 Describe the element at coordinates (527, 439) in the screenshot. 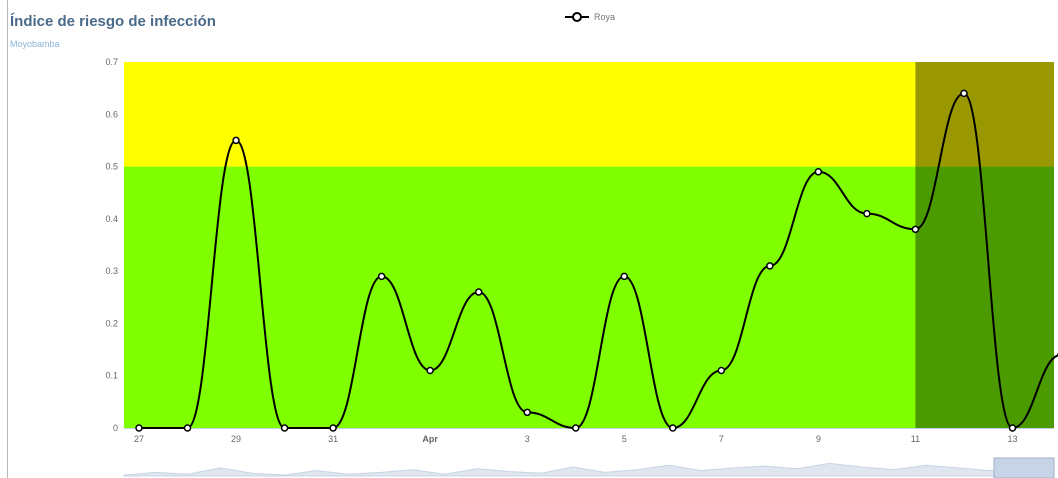

I see `x-tick-label: 3` at that location.